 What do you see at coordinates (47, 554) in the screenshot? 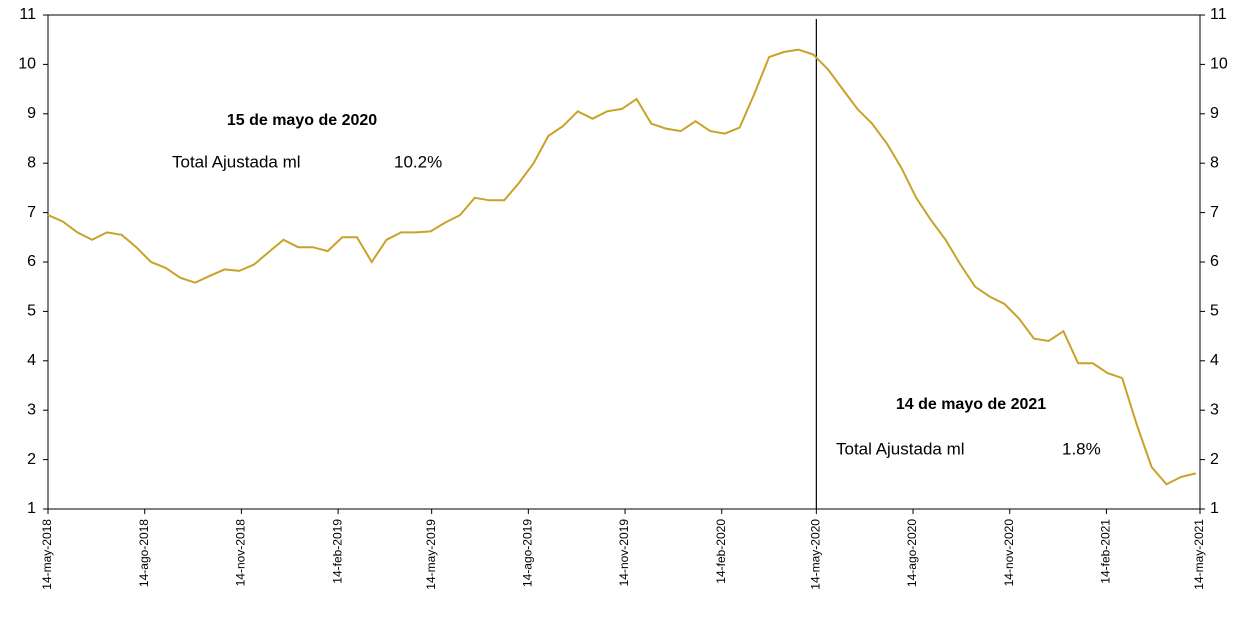
I see `x-tick-label: 14-may-2018` at bounding box center [47, 554].